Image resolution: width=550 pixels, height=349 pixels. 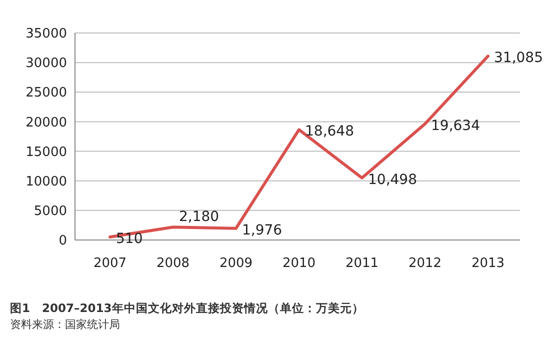 I want to click on y-tick-label: 5000, so click(x=50, y=211).